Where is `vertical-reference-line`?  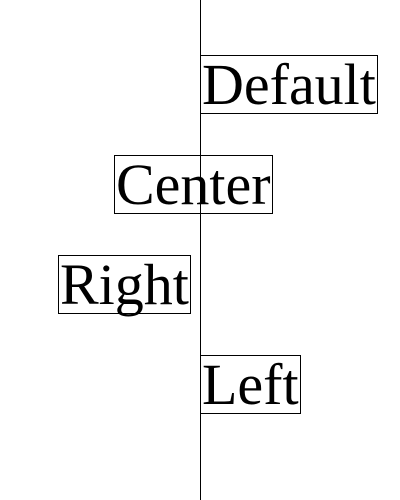 vertical-reference-line is located at coordinates (200, 250).